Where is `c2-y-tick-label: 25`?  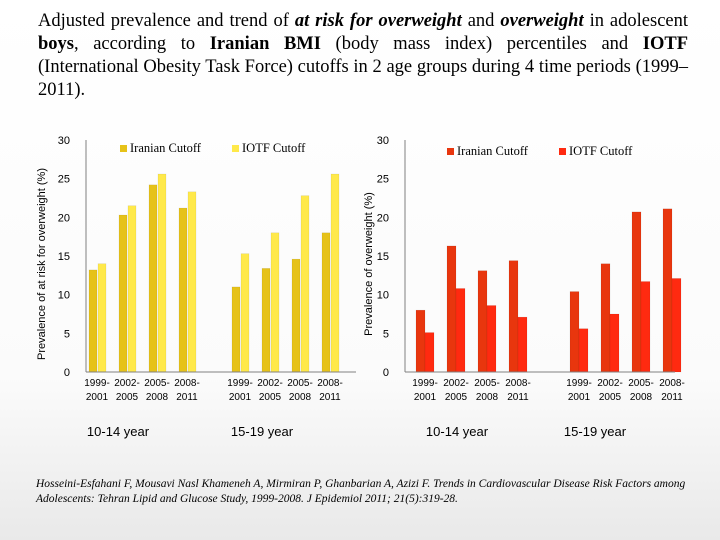
c2-y-tick-label: 25 is located at coordinates (383, 180).